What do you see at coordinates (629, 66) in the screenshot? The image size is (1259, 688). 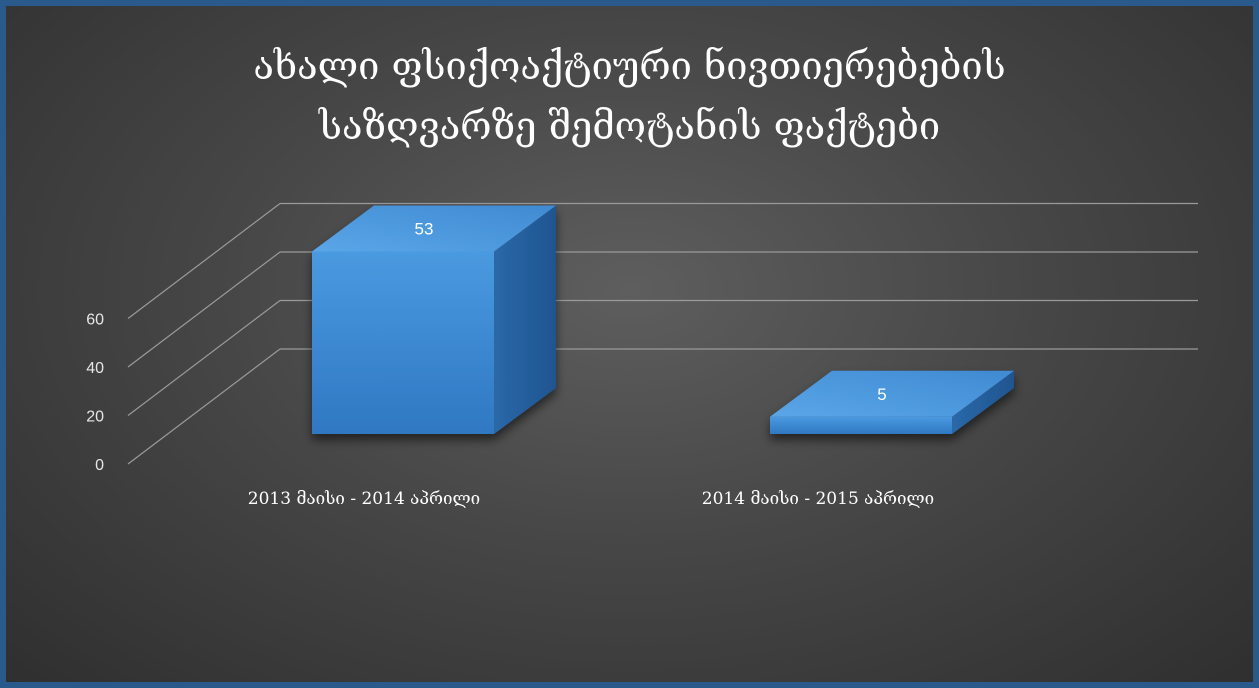 I see `chart-title-line-1: ახალი ფსიქოაქტიური ნივთიერებების` at bounding box center [629, 66].